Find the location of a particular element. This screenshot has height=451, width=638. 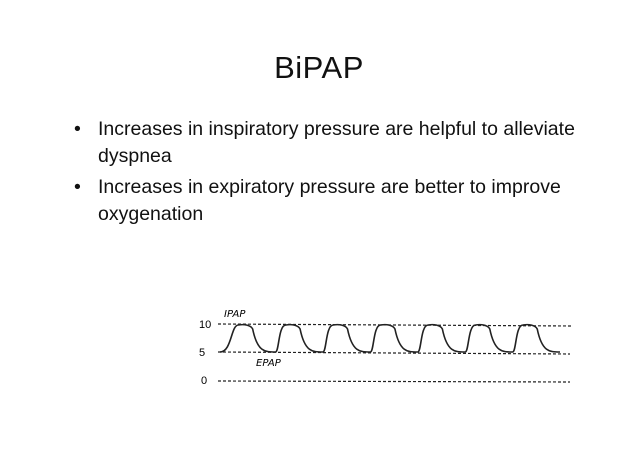

bipap-pressure-waveform is located at coordinates (390, 338).